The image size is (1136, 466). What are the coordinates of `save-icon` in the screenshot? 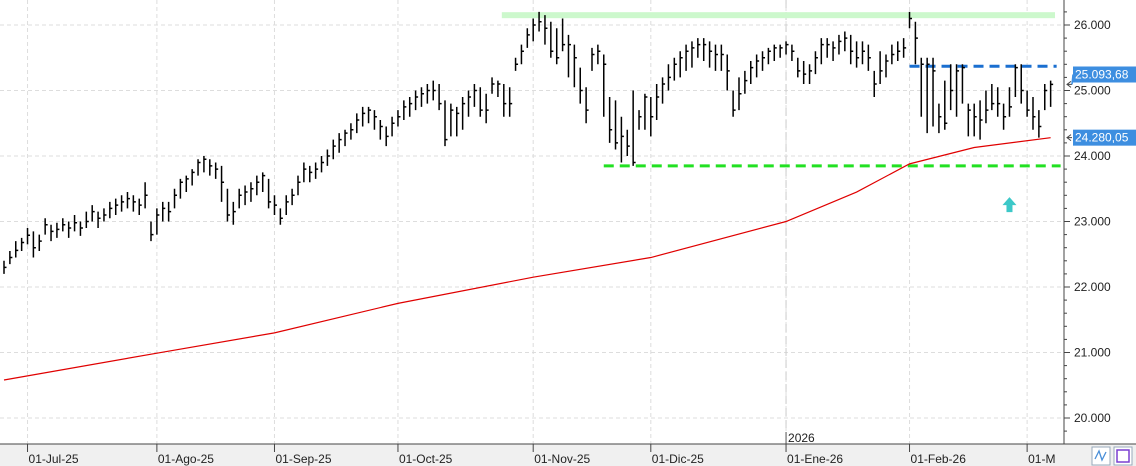 It's located at (1123, 456).